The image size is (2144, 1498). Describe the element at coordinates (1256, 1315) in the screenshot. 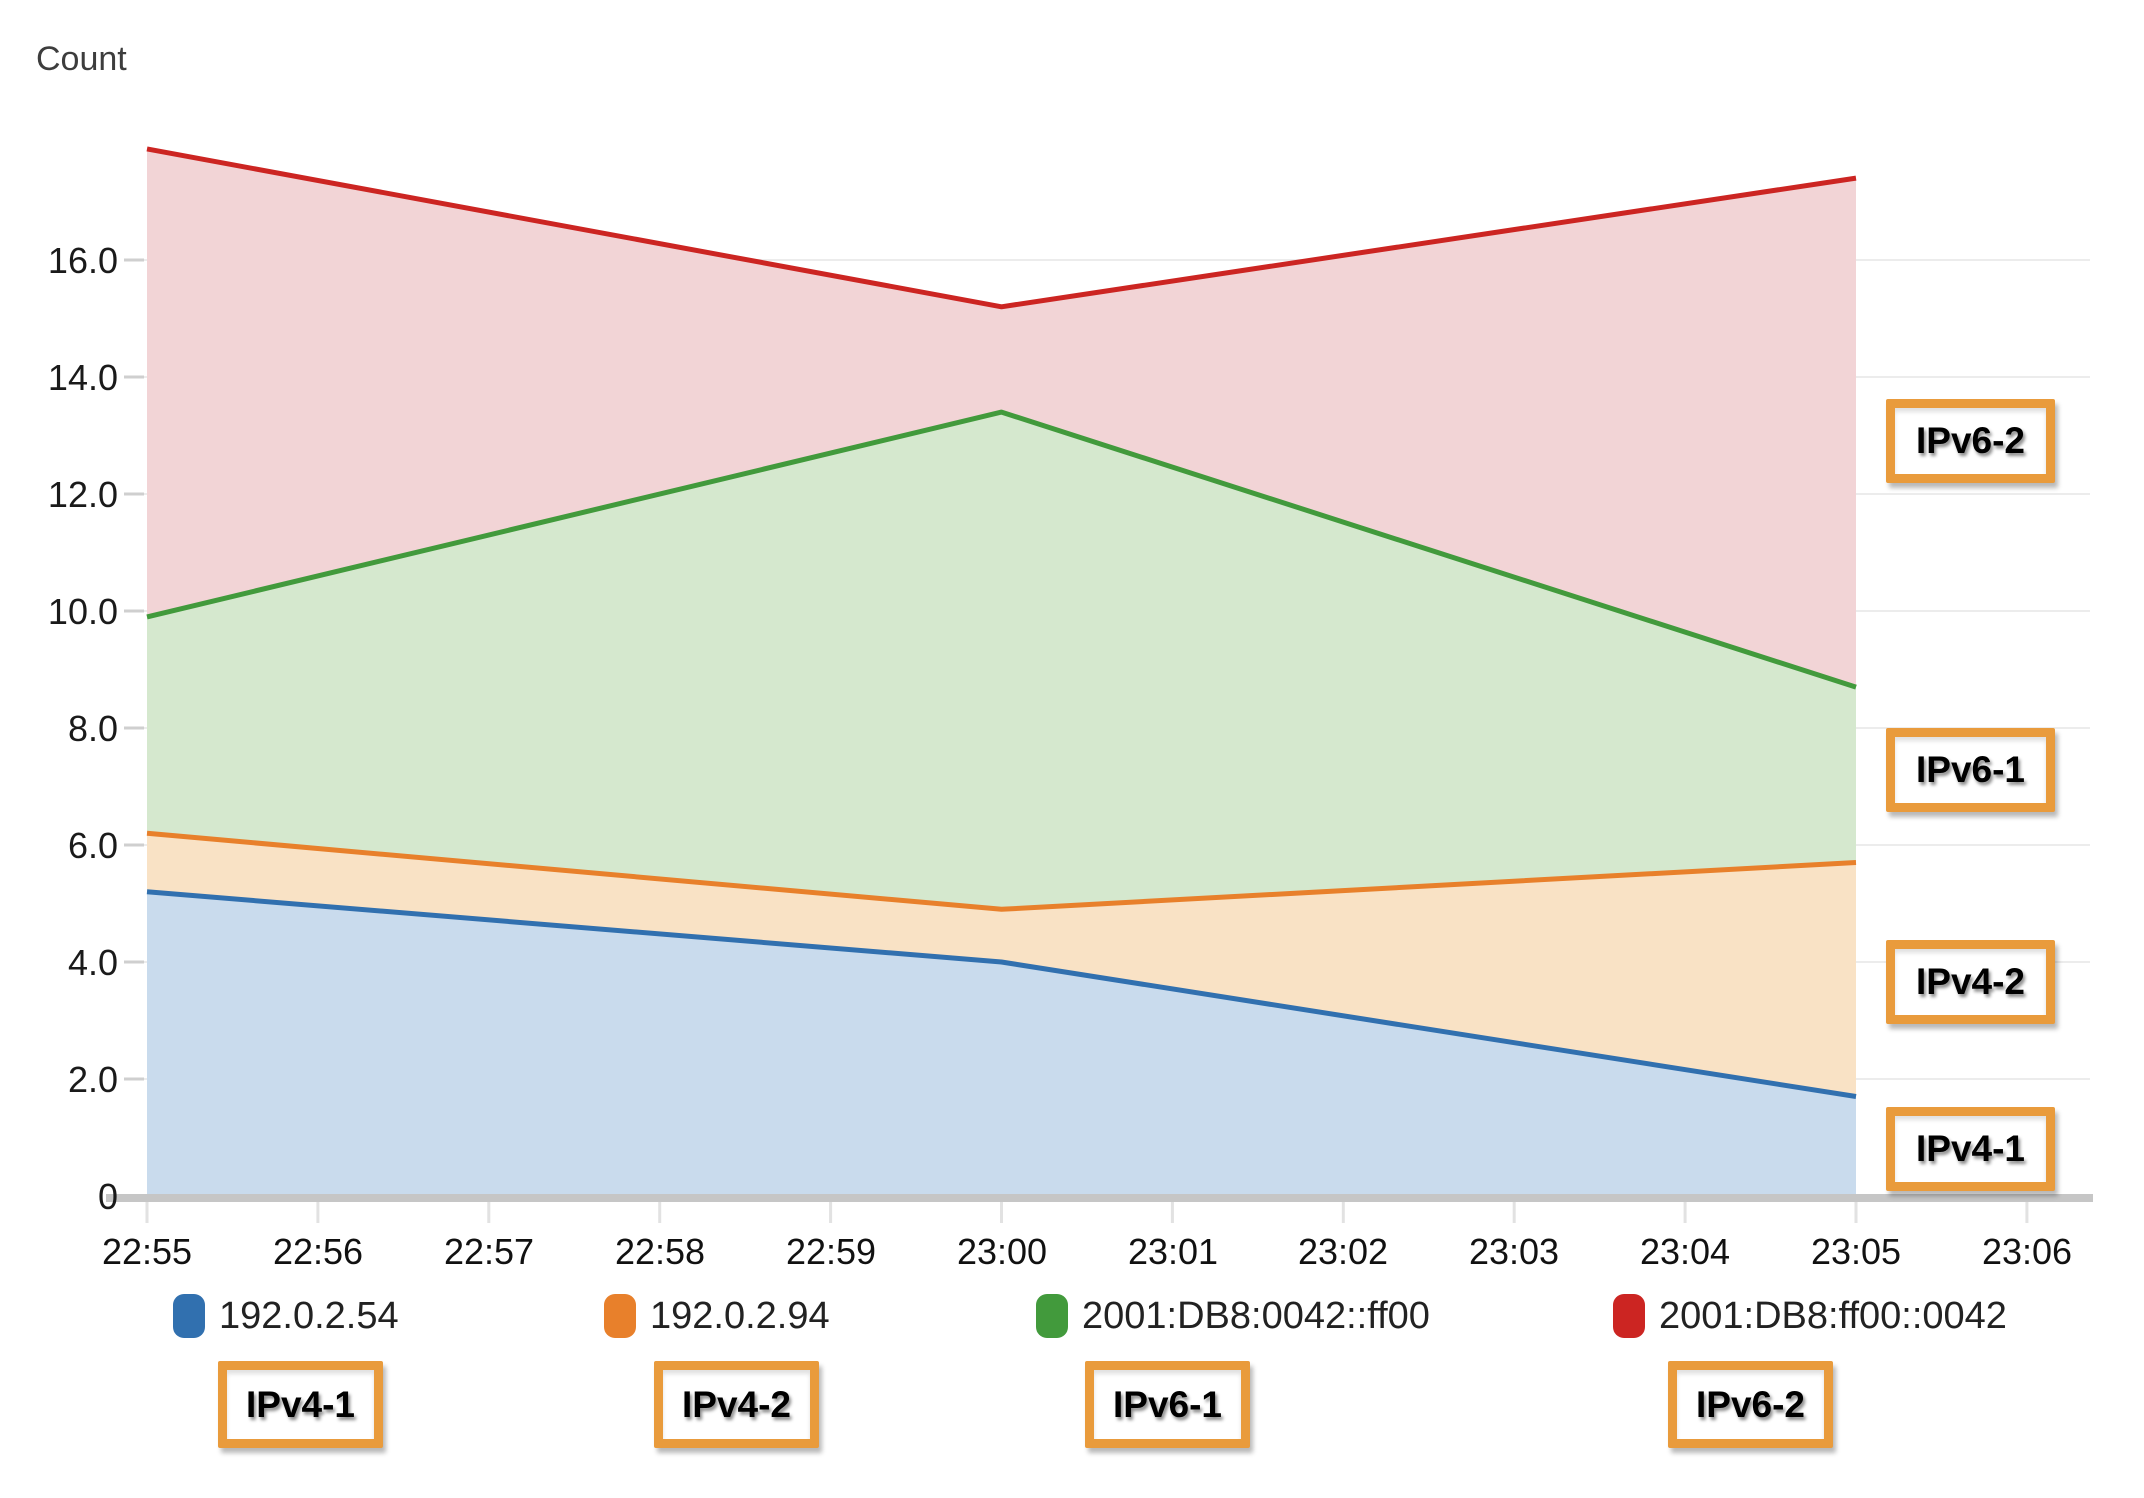

I see `legend-label: 2001:DB8:0042::ff00` at that location.